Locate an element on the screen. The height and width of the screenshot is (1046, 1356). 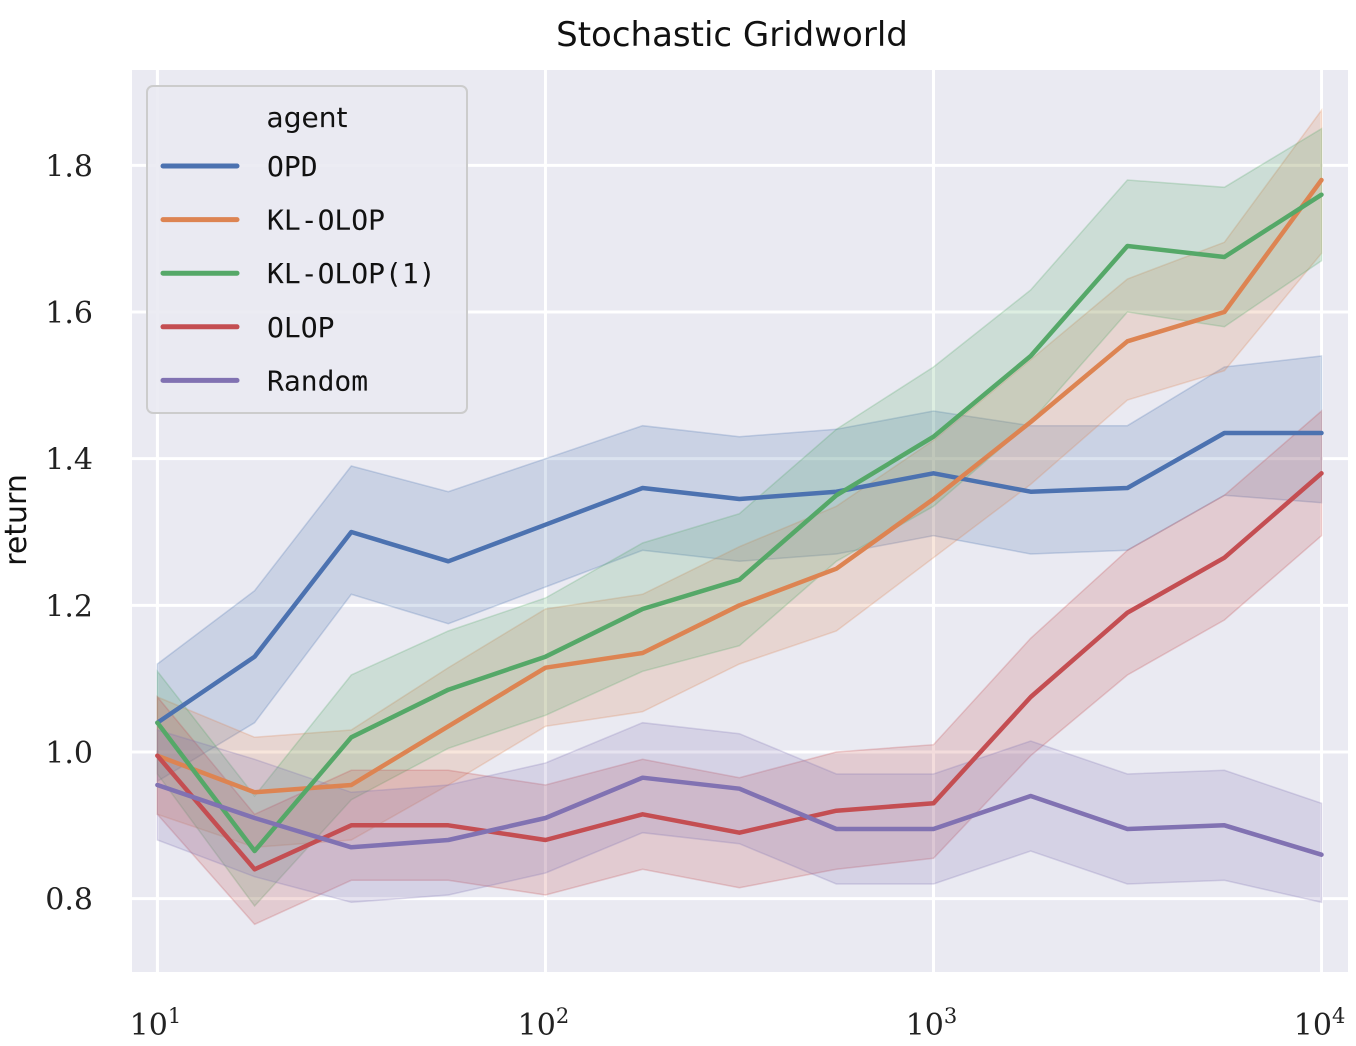
y-axis-label: return is located at coordinates (17, 520).